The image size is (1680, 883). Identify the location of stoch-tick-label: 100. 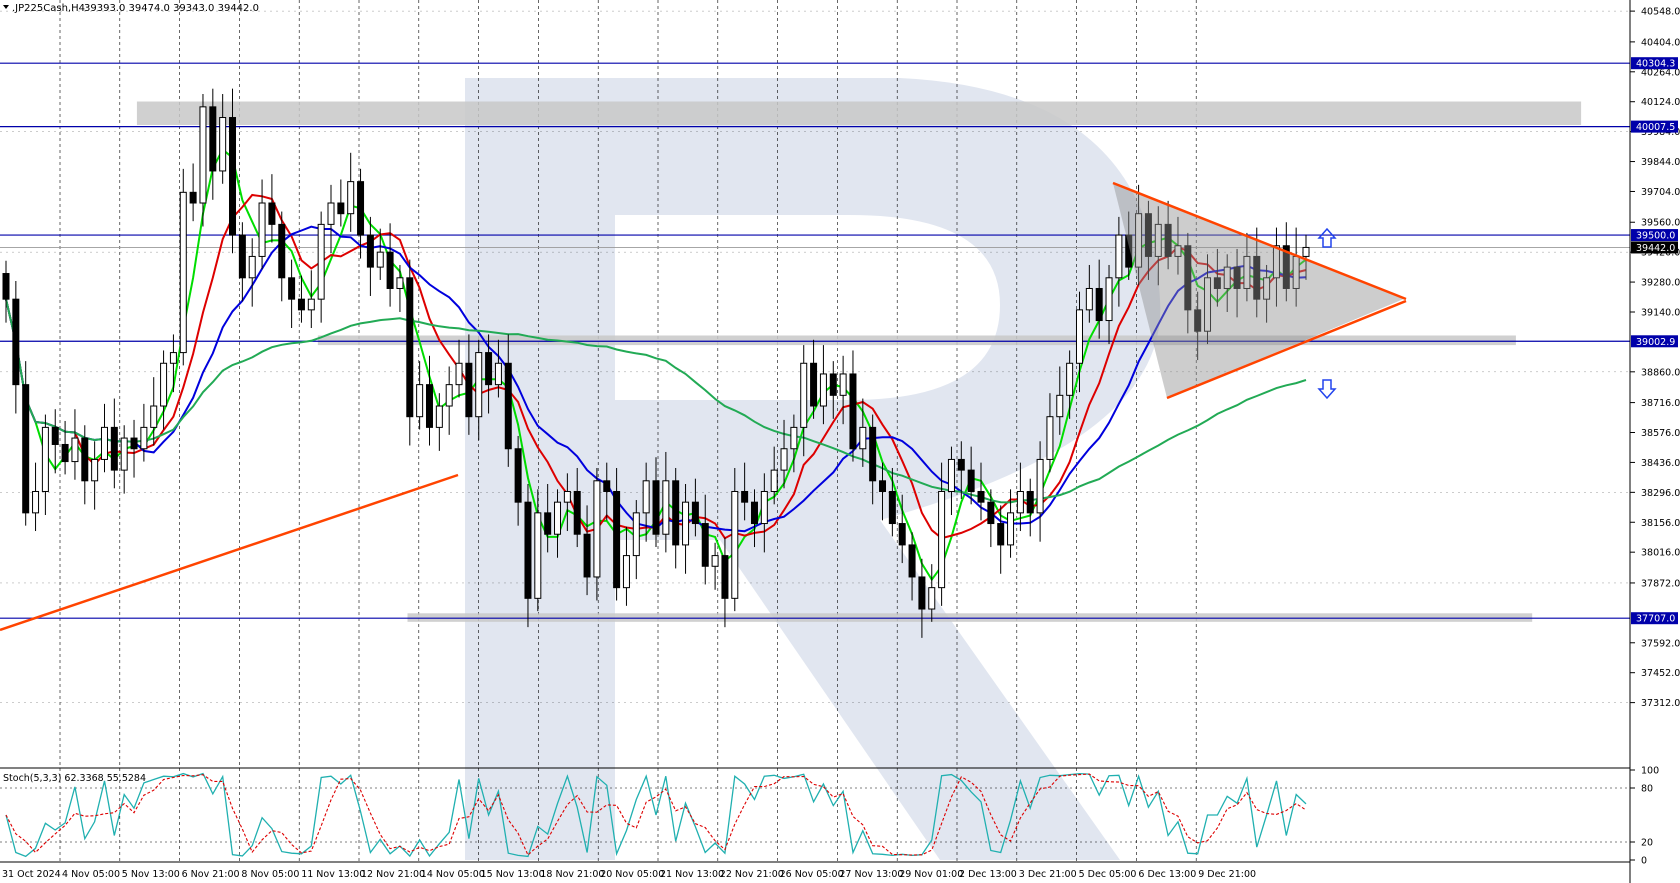
(1650, 771).